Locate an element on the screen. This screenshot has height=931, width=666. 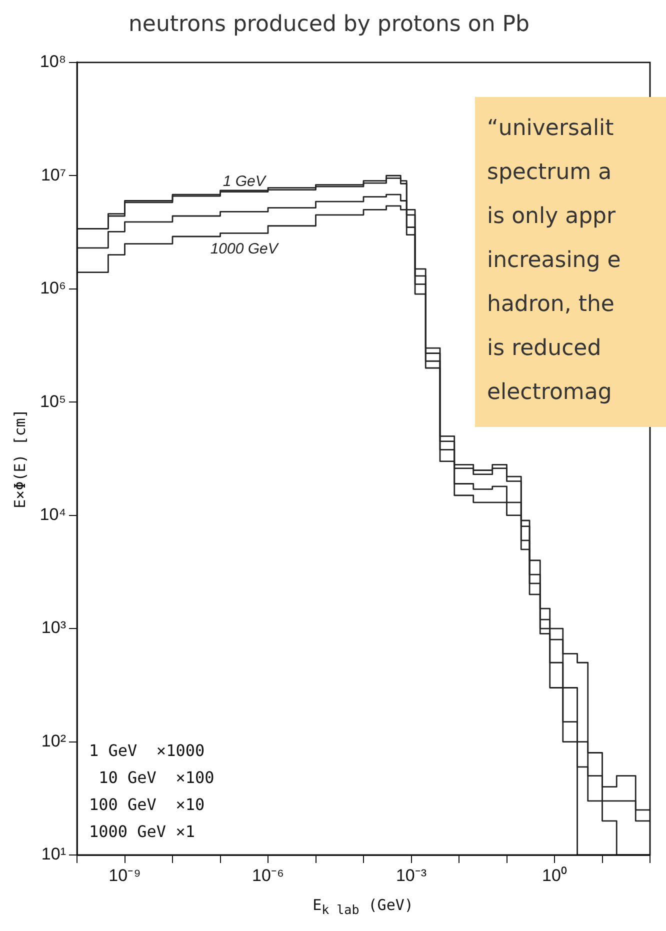
x-tick-label: 10⁻⁶ is located at coordinates (268, 875).